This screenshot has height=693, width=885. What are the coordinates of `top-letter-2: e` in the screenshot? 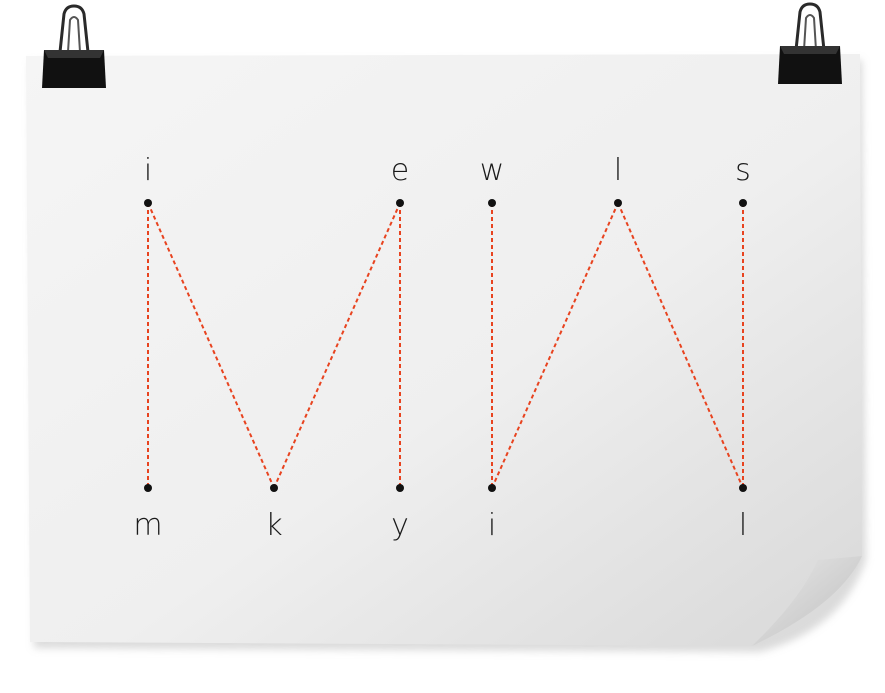 It's located at (400, 170).